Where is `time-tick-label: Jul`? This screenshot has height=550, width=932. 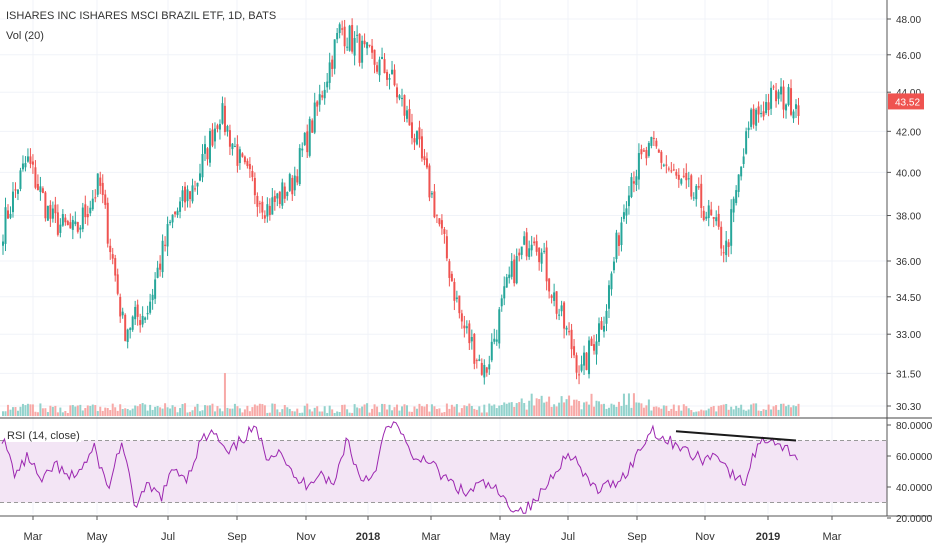
time-tick-label: Jul is located at coordinates (568, 537).